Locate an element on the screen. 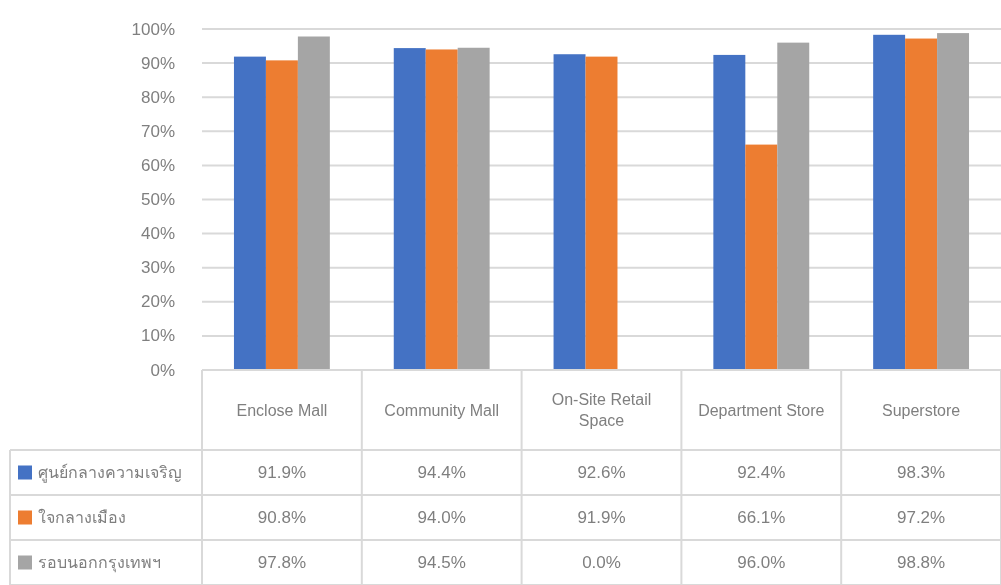 The image size is (1001, 585). y-tick-label: 30% is located at coordinates (157, 268).